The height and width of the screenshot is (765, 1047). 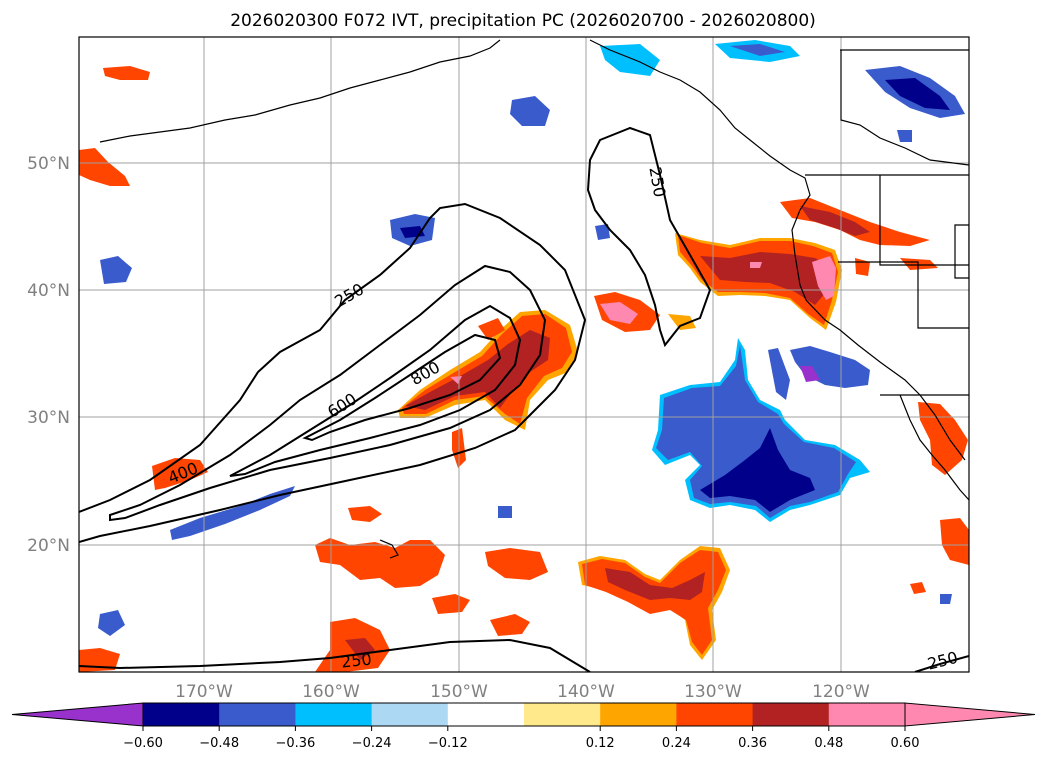 What do you see at coordinates (335, 655) in the screenshot?
I see `contour-250-south` at bounding box center [335, 655].